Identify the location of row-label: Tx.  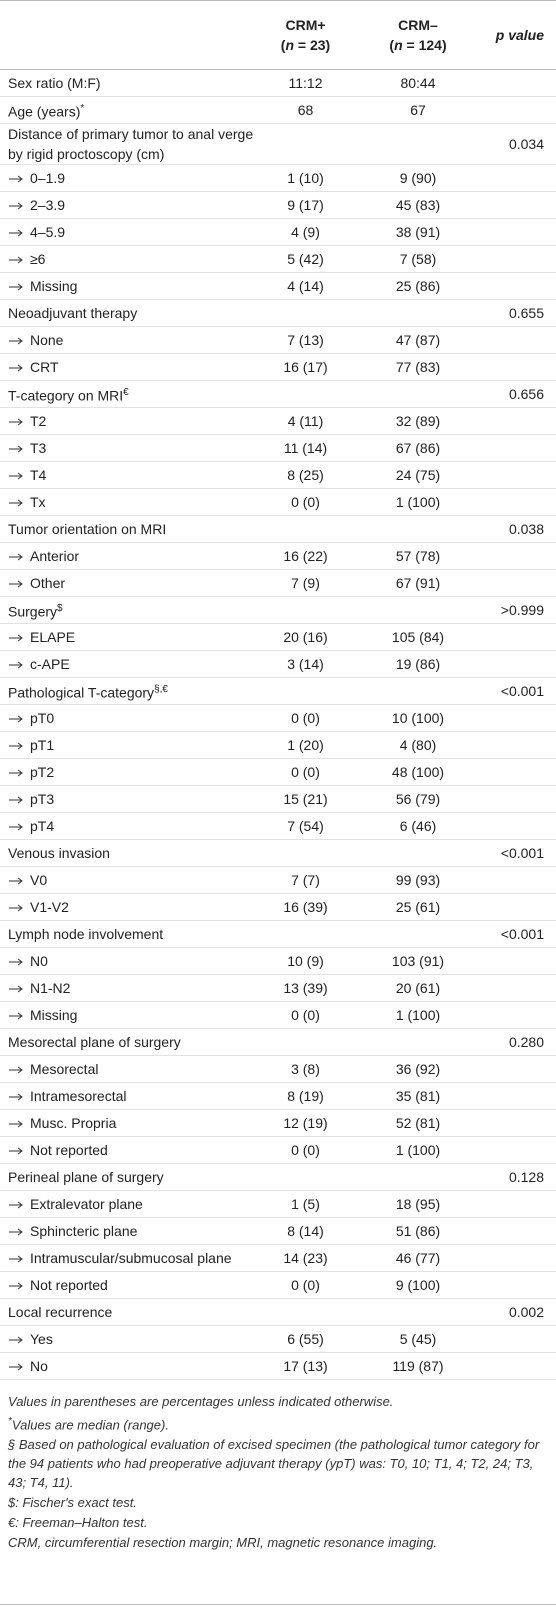
(38, 502).